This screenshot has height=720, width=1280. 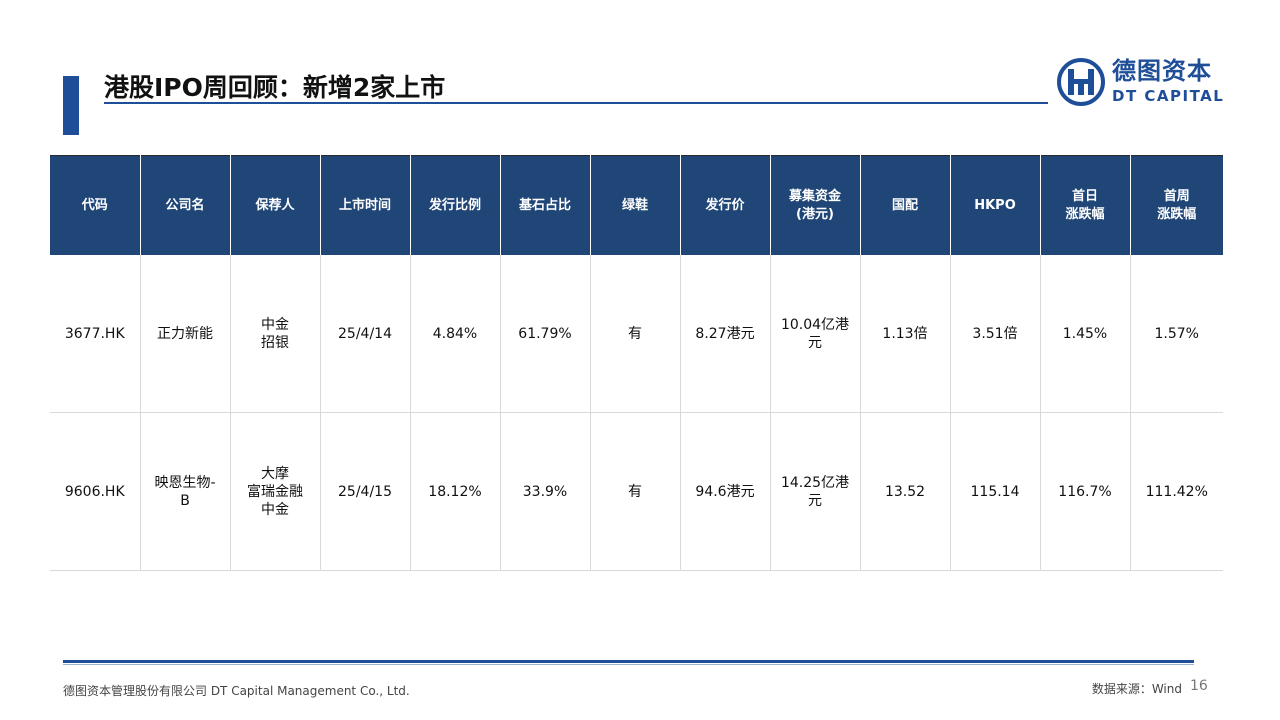 What do you see at coordinates (185, 491) in the screenshot?
I see `table-cell: 映恩生物- B` at bounding box center [185, 491].